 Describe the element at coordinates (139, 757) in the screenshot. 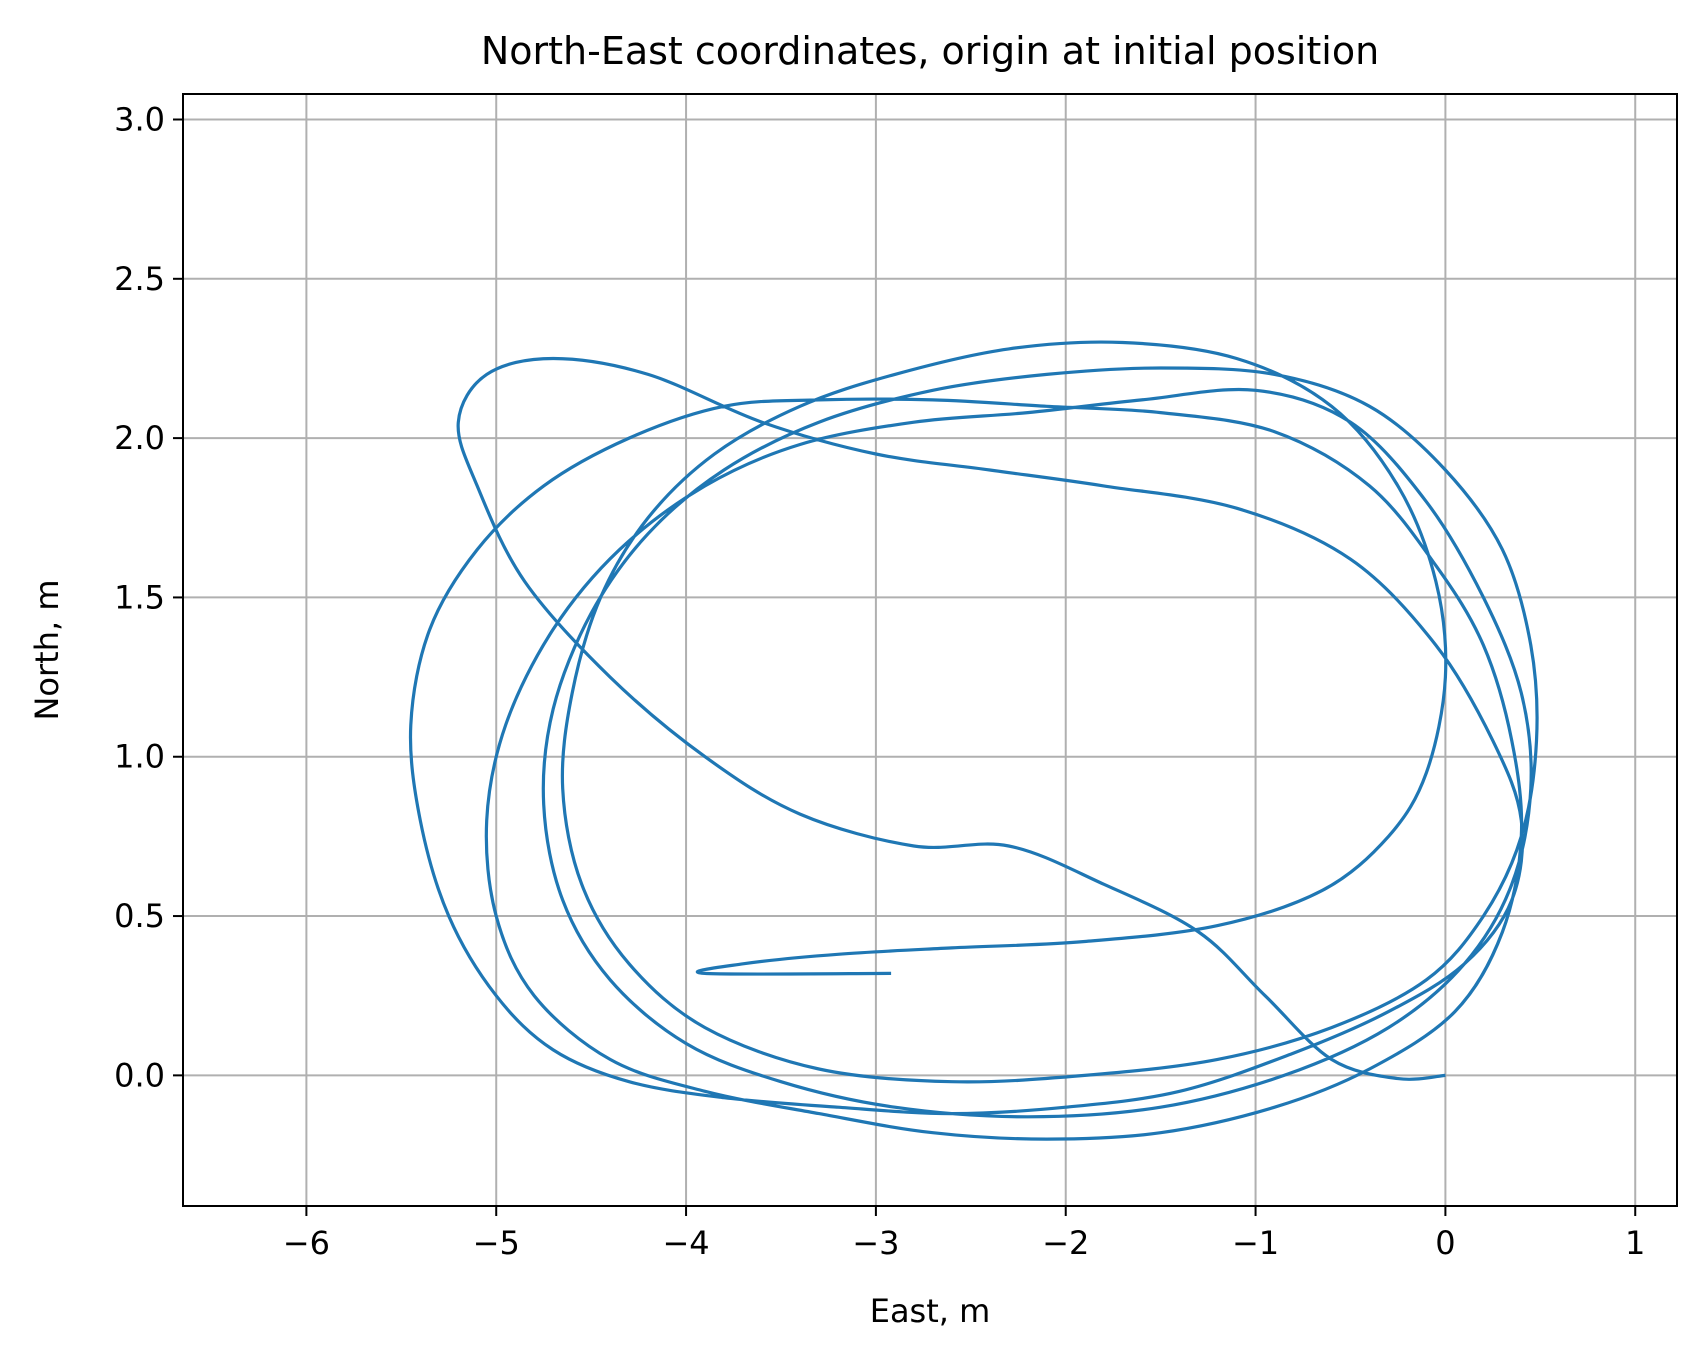

I see `y-tick-label: 1.0` at that location.